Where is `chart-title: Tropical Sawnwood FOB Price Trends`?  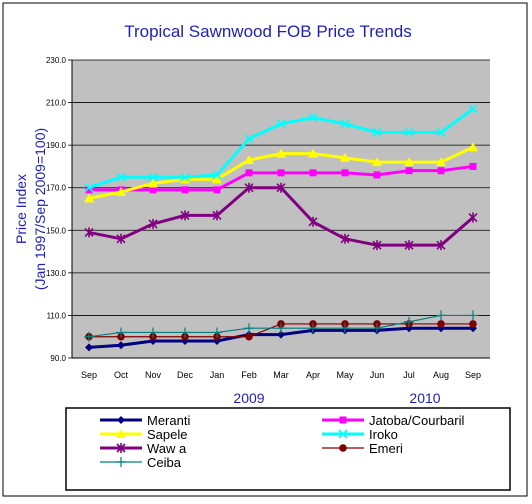 chart-title: Tropical Sawnwood FOB Price Trends is located at coordinates (268, 31).